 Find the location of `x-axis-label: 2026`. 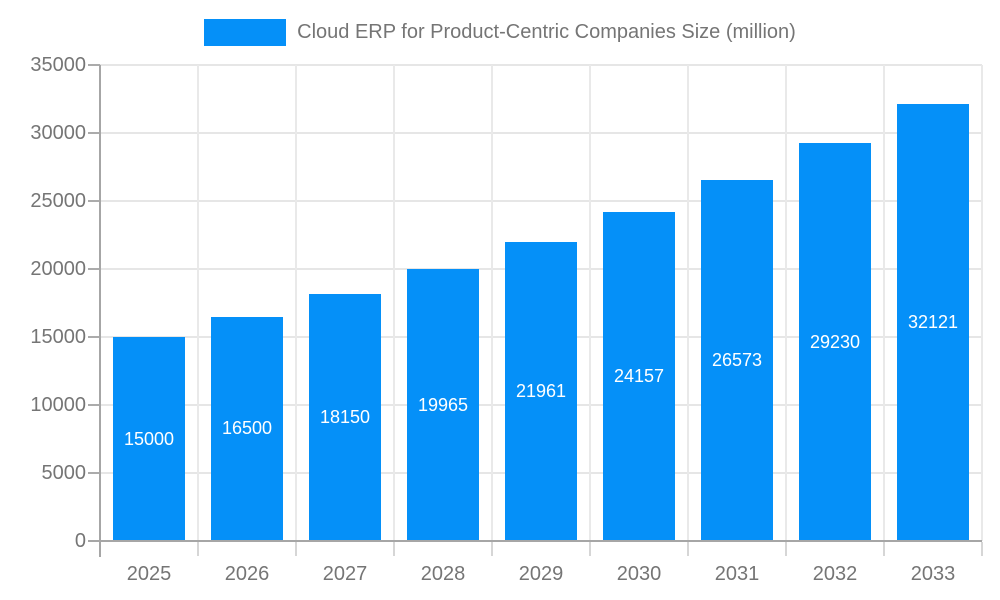

x-axis-label: 2026 is located at coordinates (247, 574).